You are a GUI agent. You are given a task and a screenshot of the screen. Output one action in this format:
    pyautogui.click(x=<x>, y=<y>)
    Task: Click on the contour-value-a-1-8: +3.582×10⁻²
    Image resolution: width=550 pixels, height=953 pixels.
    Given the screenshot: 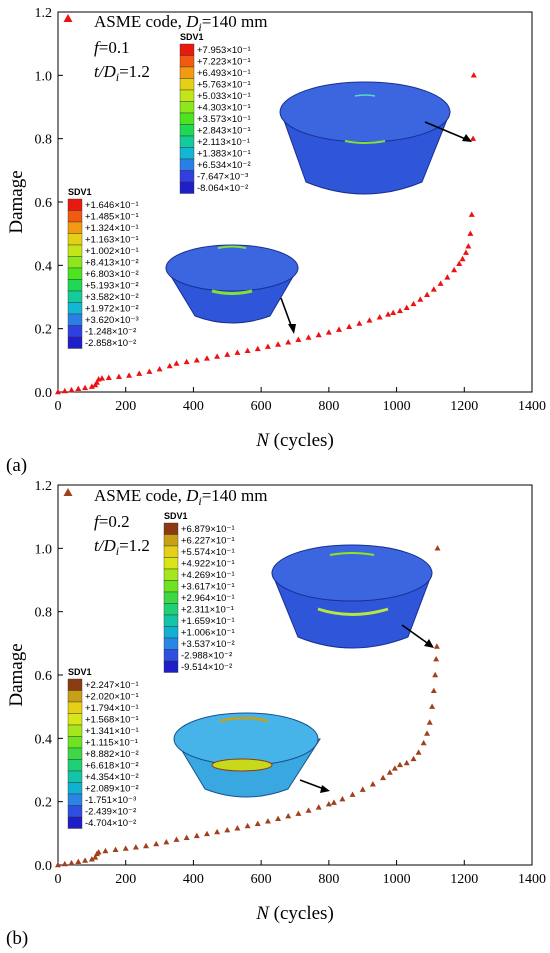 What is the action you would take?
    pyautogui.click(x=112, y=297)
    